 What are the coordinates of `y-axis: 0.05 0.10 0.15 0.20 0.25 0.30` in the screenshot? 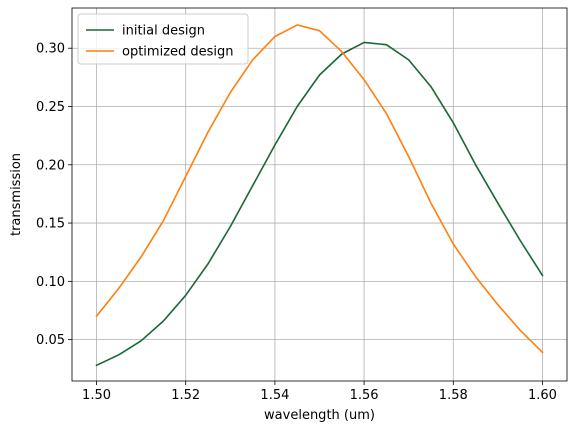 It's located at (54, 195).